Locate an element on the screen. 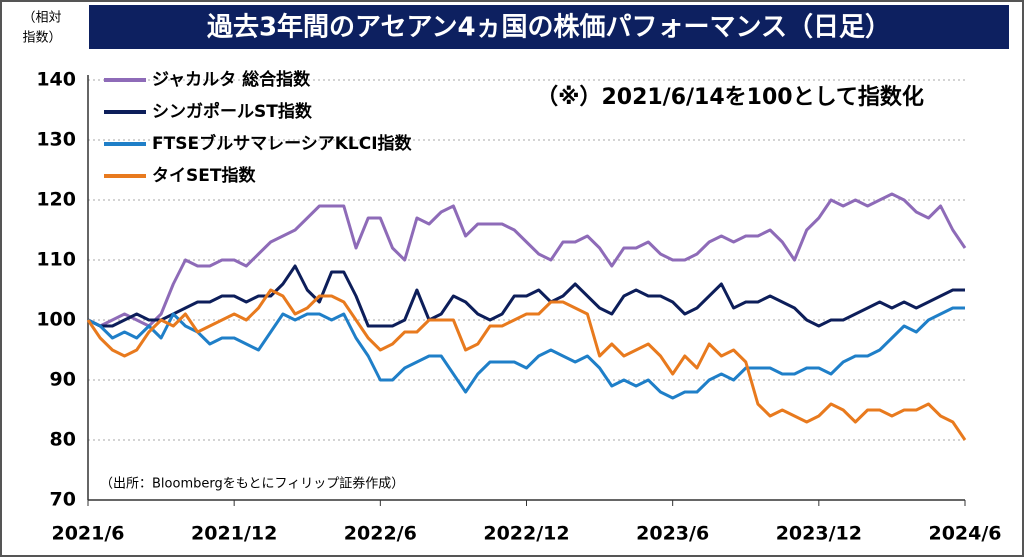  y-tick-label: 140 is located at coordinates (56, 80).